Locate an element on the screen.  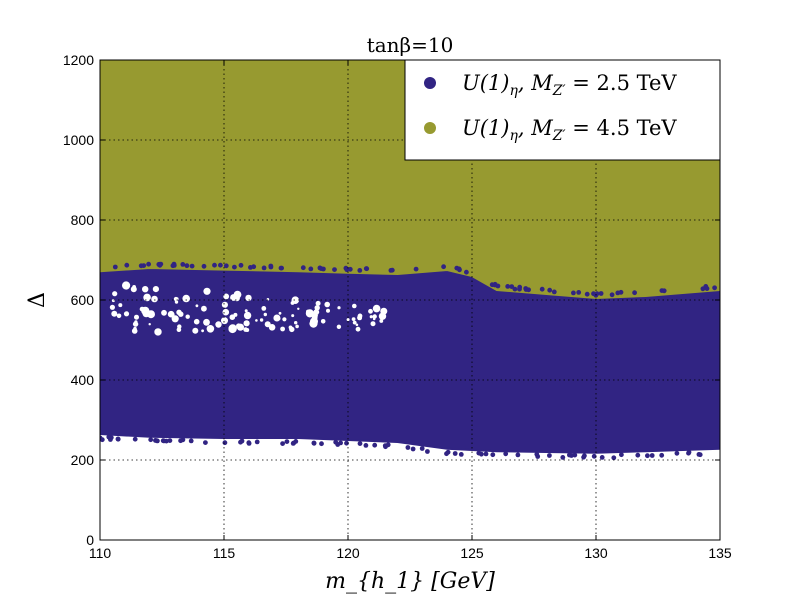
y-tick-label: 0 is located at coordinates (90, 540).